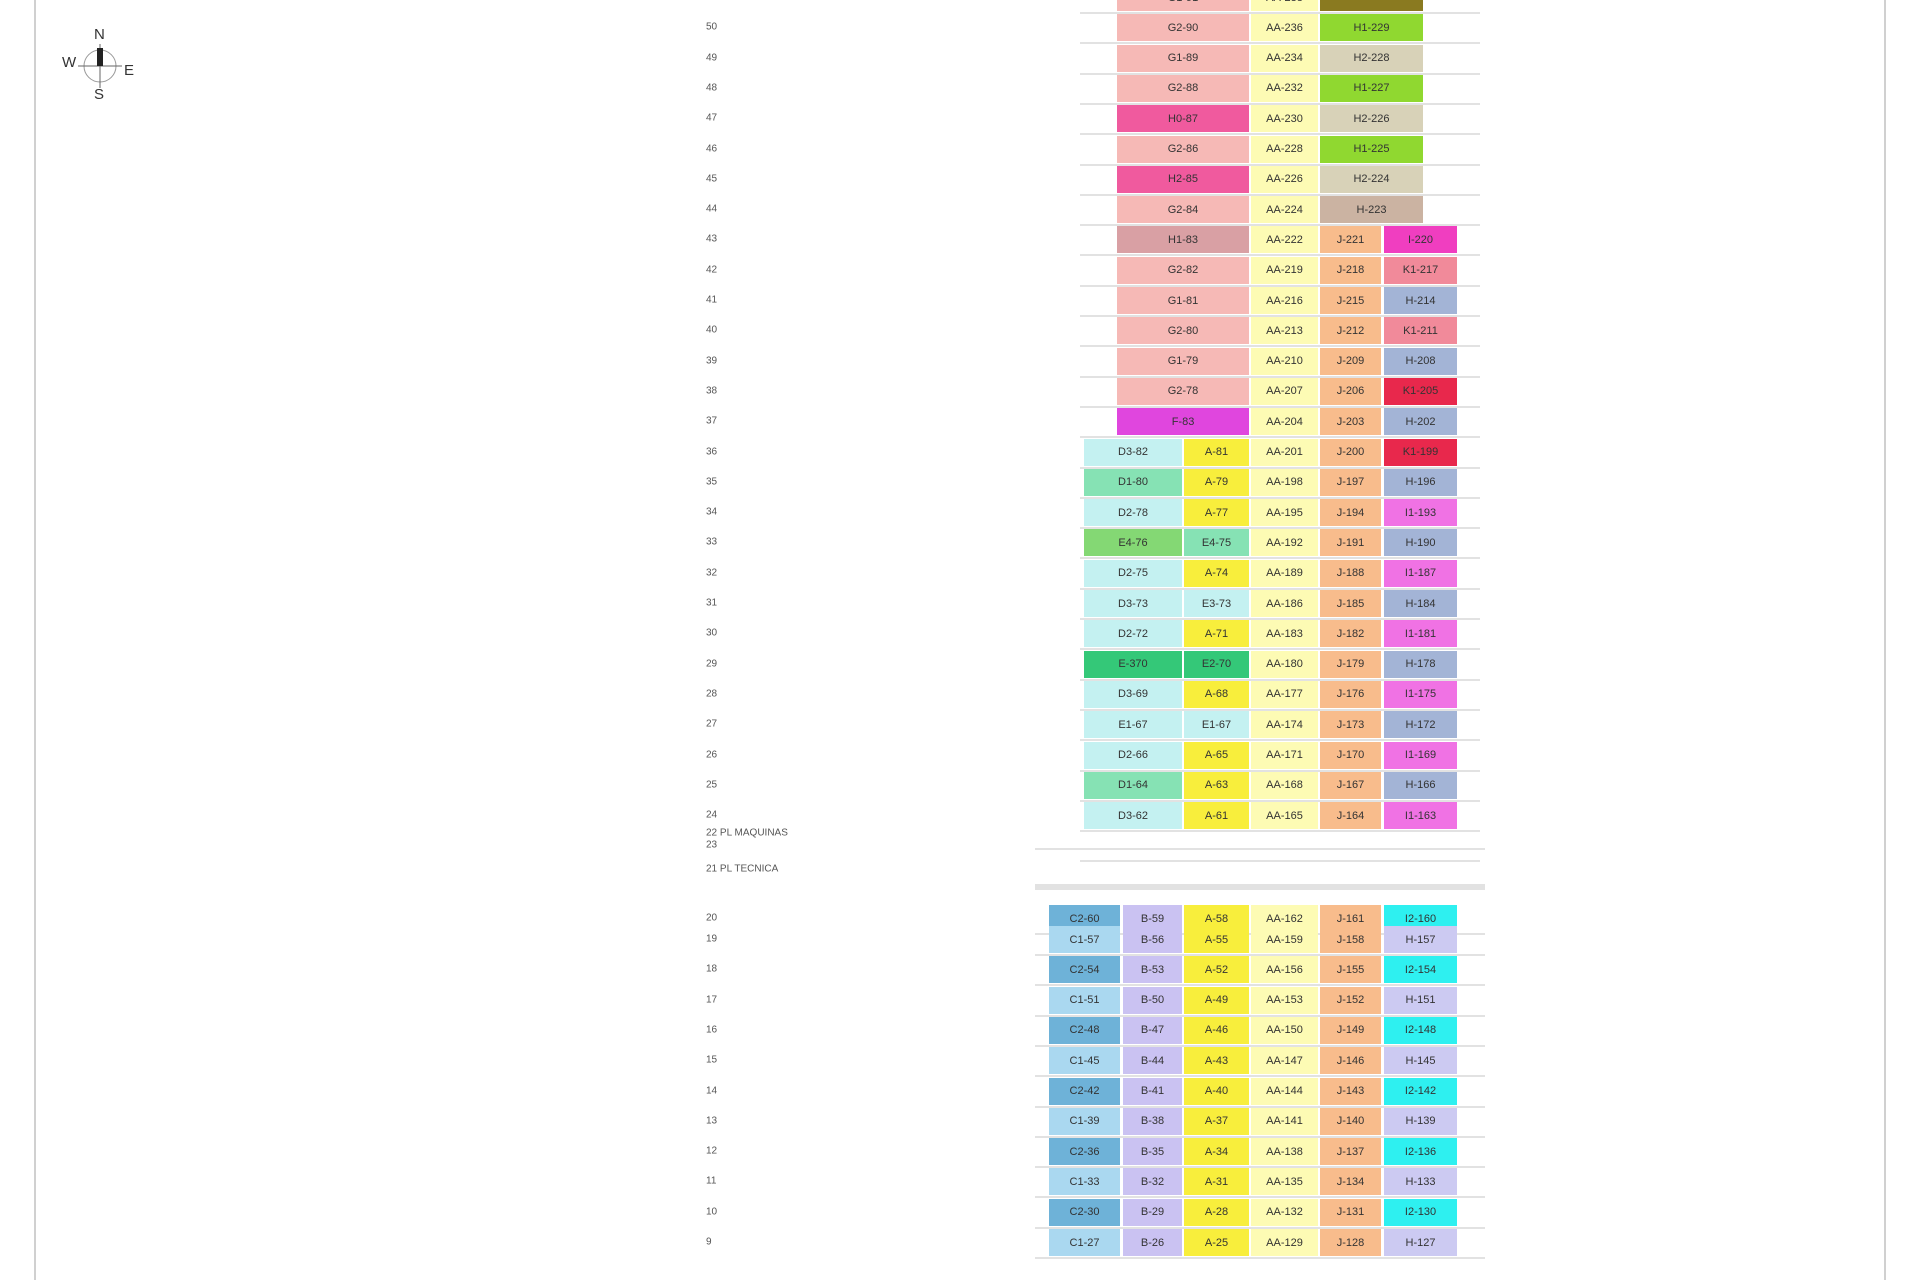 The height and width of the screenshot is (1280, 1920). Describe the element at coordinates (1284, 452) in the screenshot. I see `unit-cell: AA-201` at that location.